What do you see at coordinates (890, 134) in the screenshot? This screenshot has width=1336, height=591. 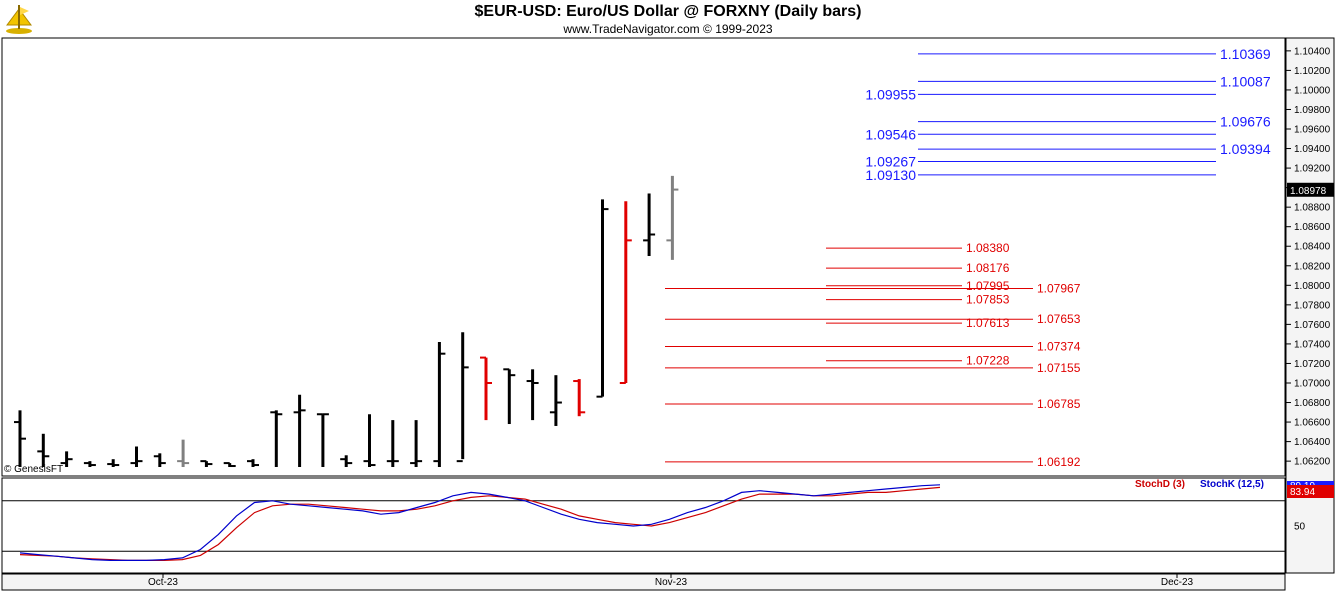 I see `blue-level-label: 1.09546` at bounding box center [890, 134].